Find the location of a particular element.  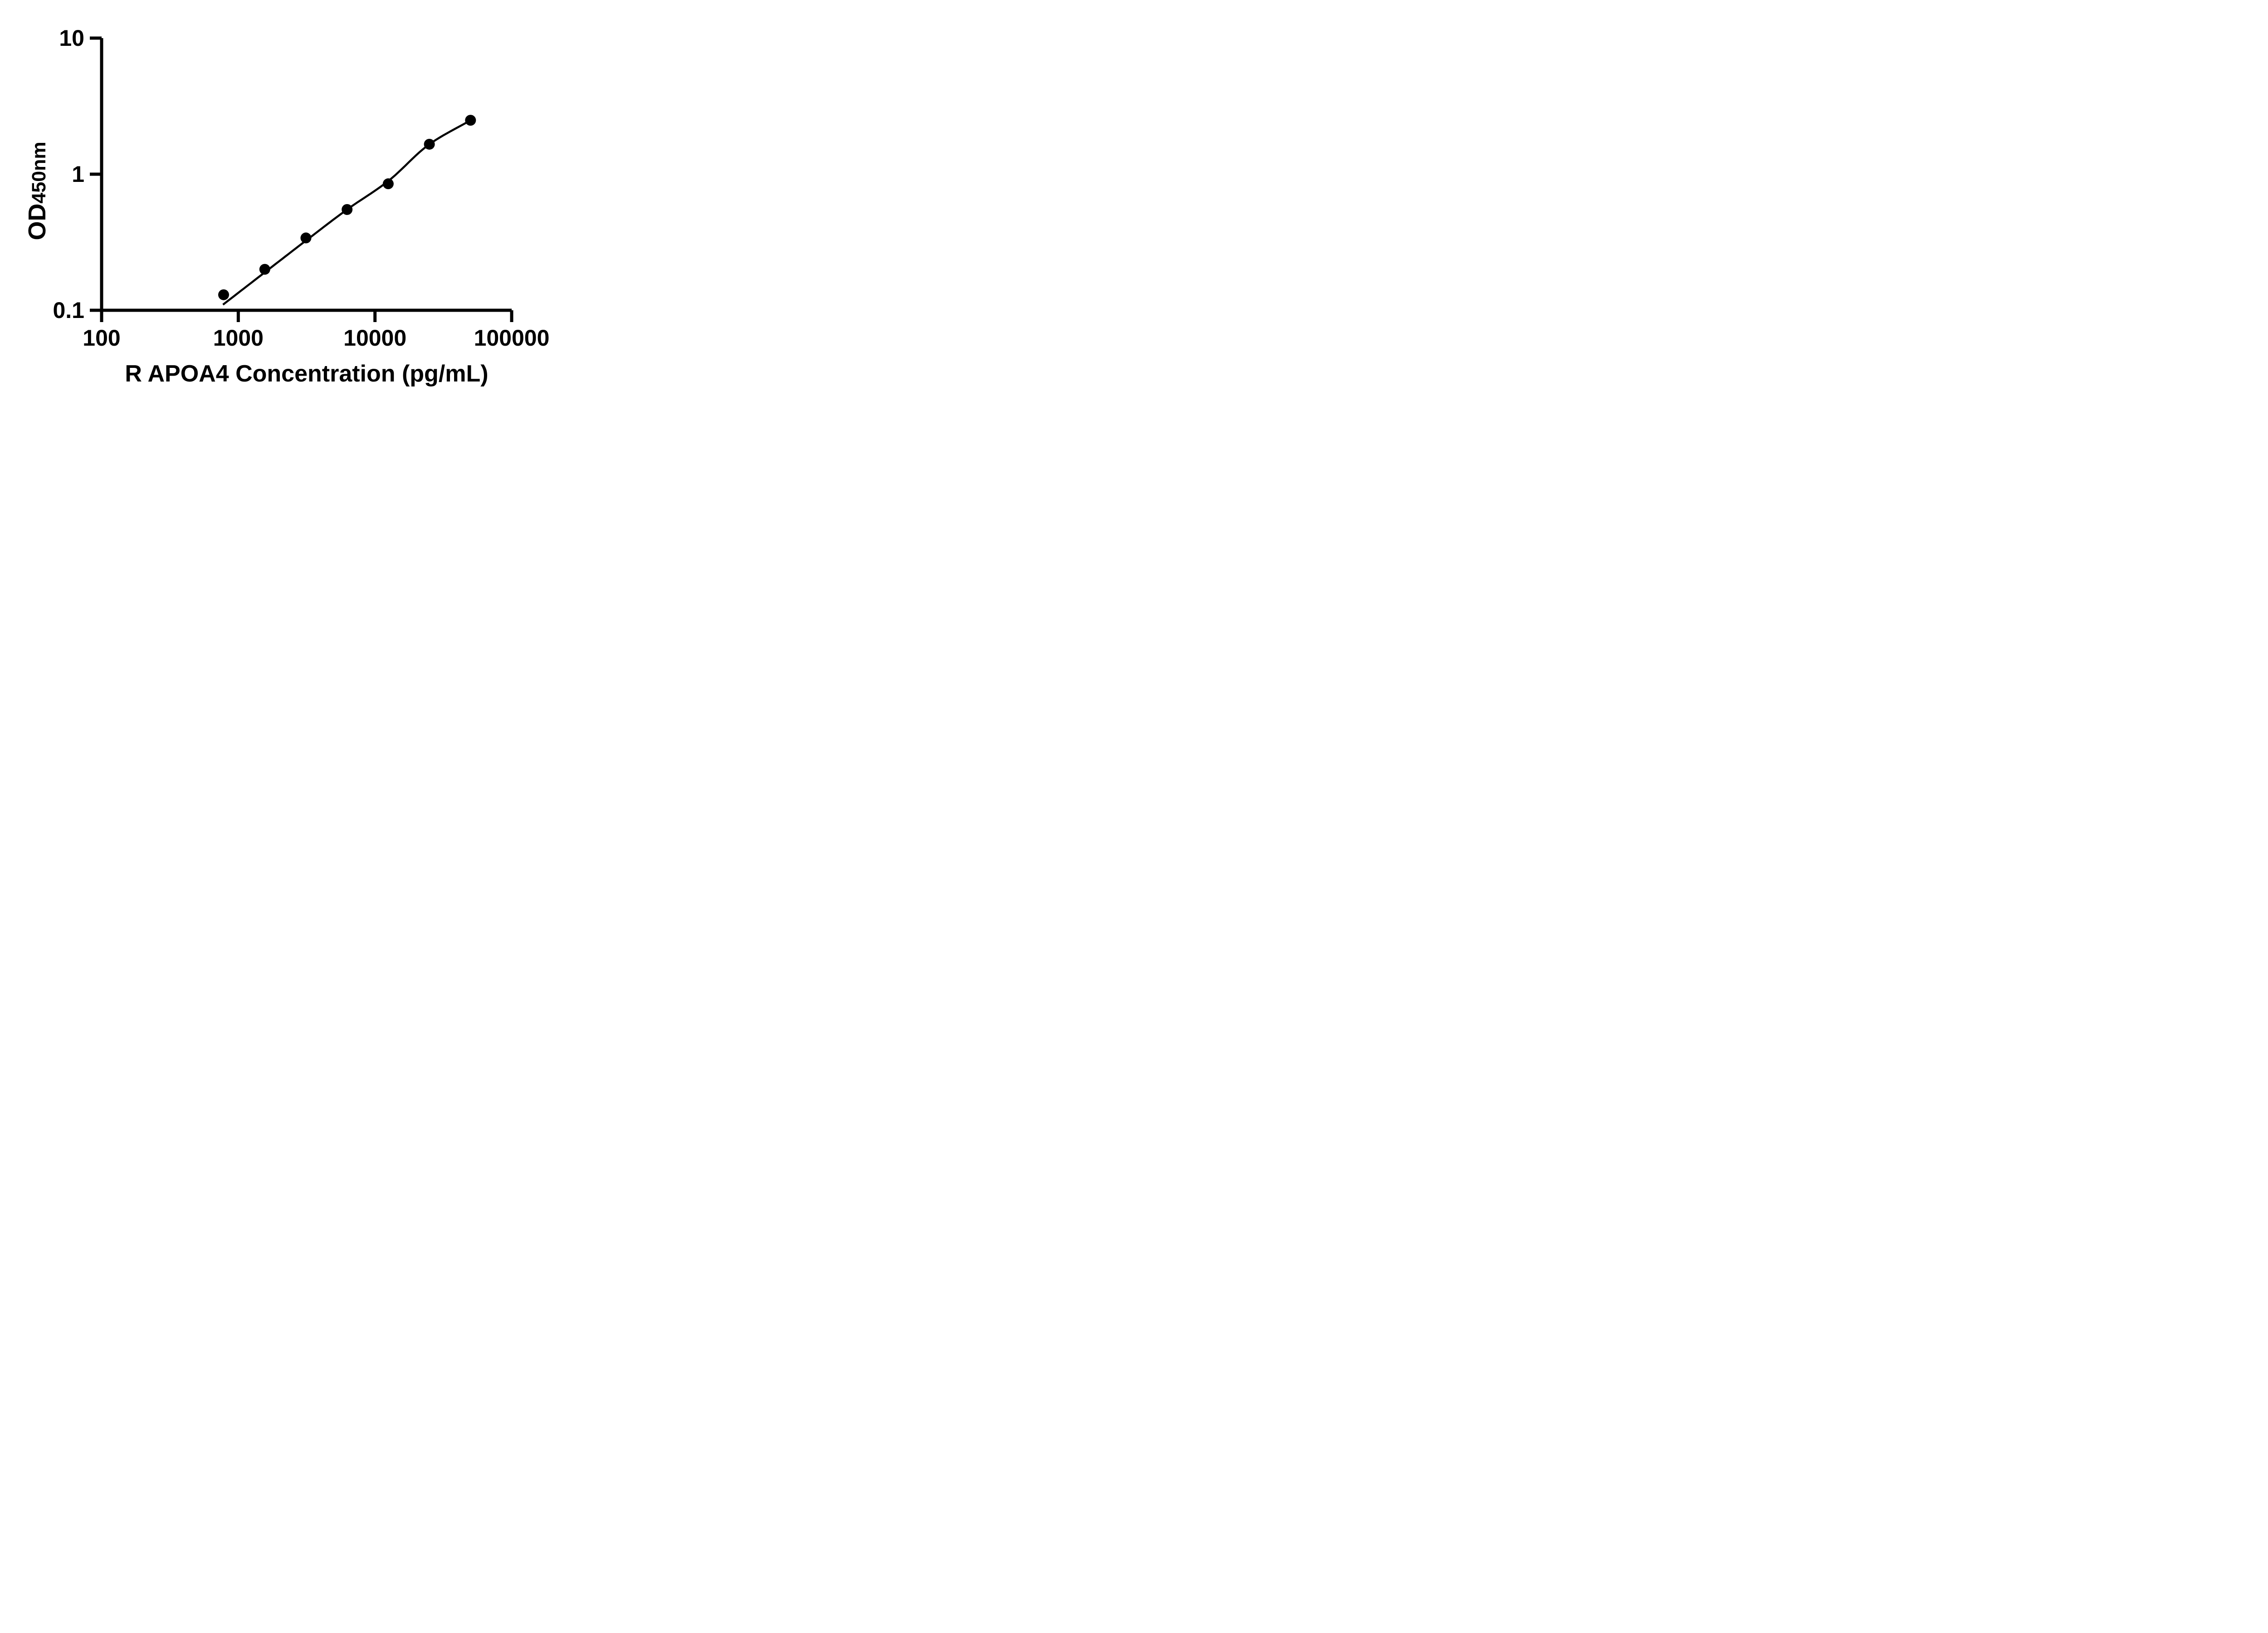

y-axis-title-subscript: 450nm is located at coordinates (39, 173).